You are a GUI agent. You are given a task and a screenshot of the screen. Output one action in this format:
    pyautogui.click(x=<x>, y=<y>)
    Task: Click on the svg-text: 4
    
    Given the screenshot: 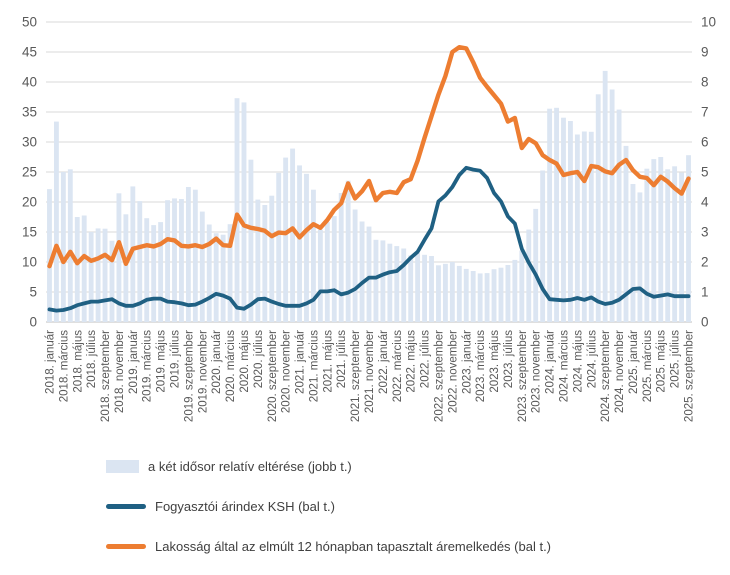 What is the action you would take?
    pyautogui.click(x=705, y=202)
    